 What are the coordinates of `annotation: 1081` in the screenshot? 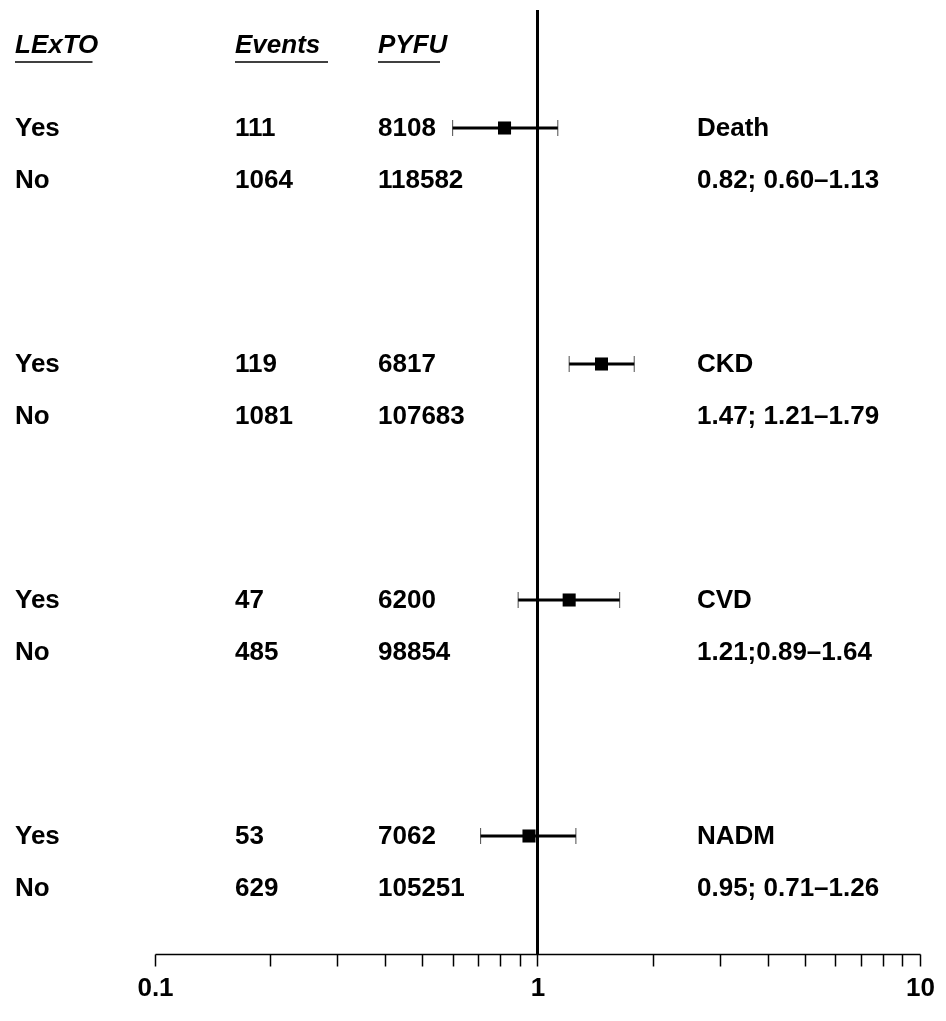 It's located at (264, 415).